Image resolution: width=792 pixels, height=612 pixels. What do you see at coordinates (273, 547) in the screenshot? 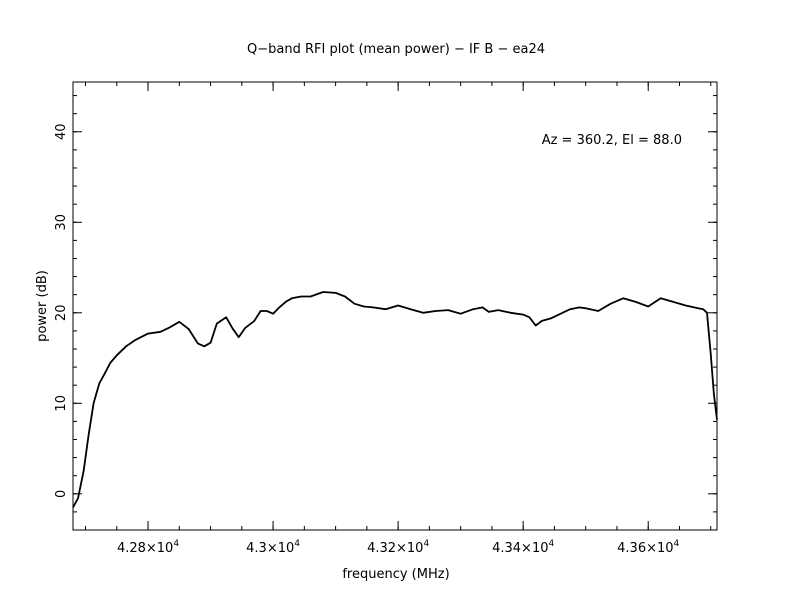
I see `x-tick-label: 4.3×104` at bounding box center [273, 547].